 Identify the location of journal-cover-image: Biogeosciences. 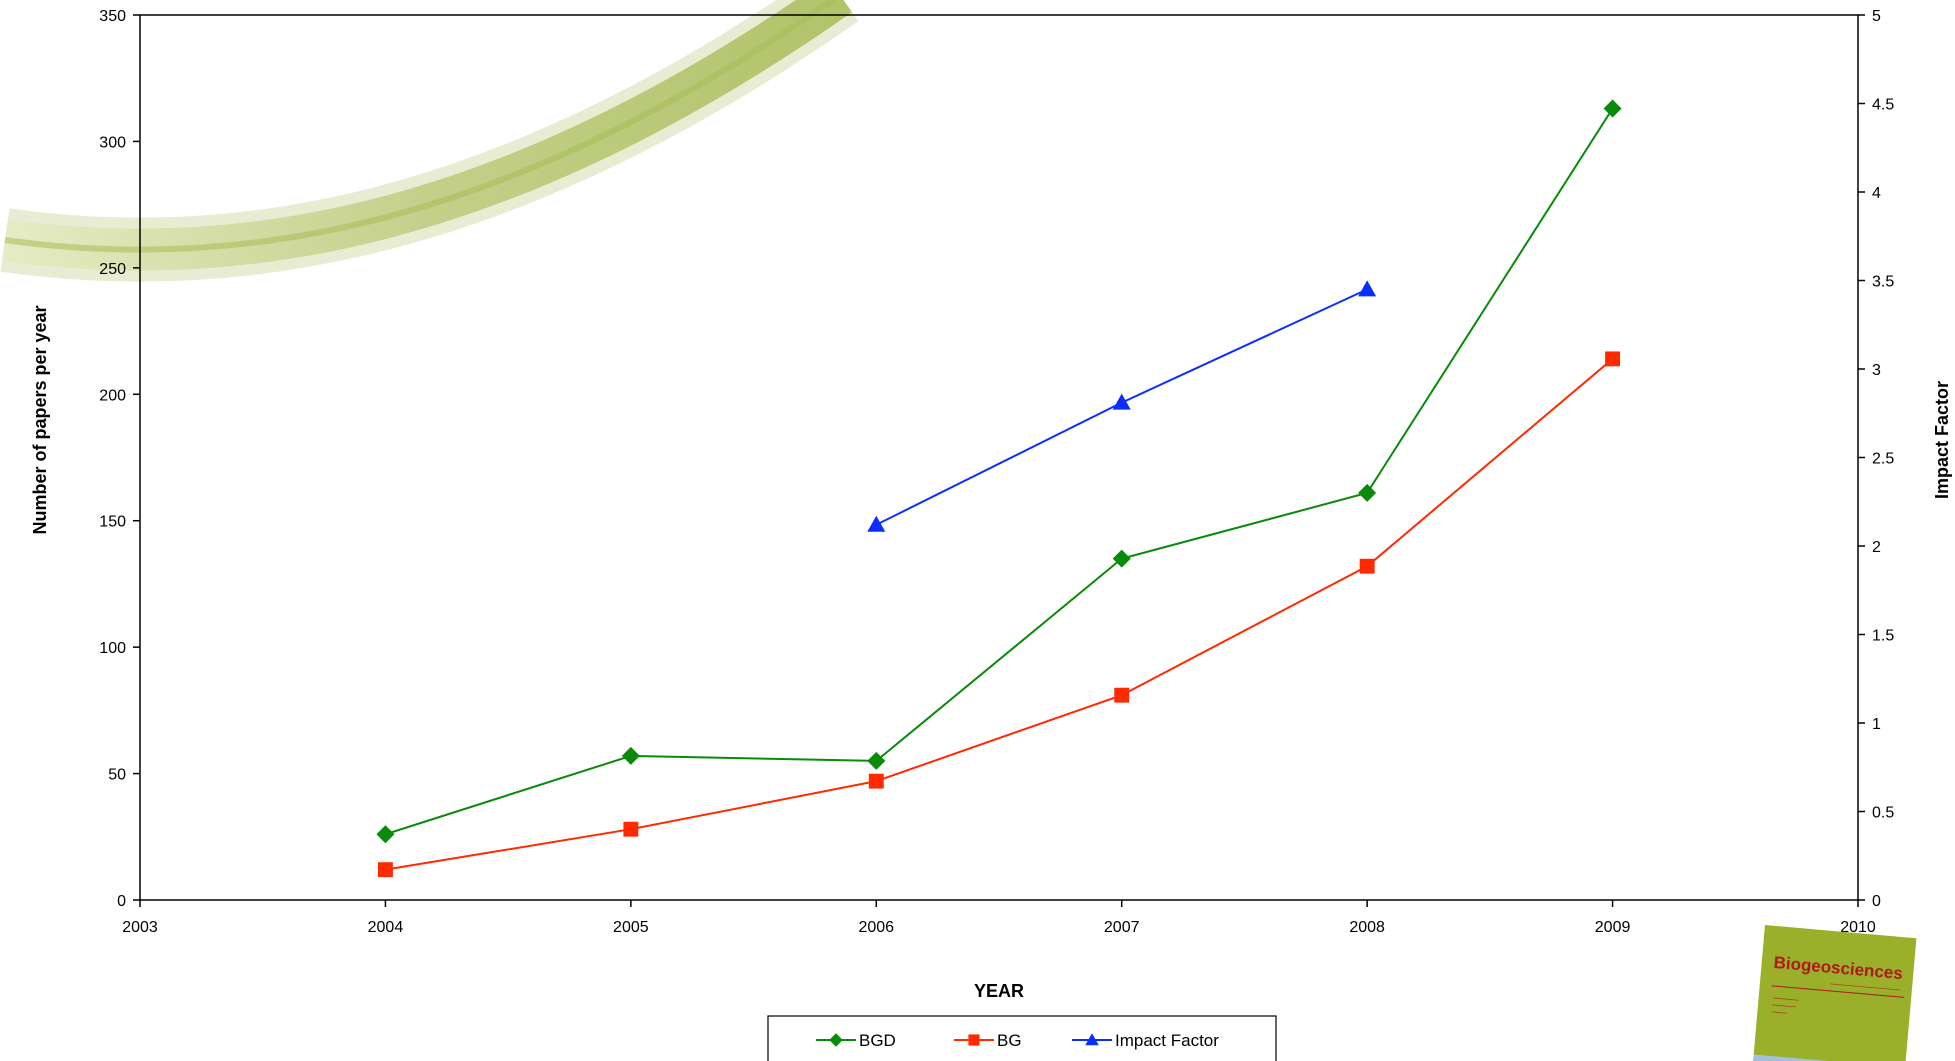
(1834, 993).